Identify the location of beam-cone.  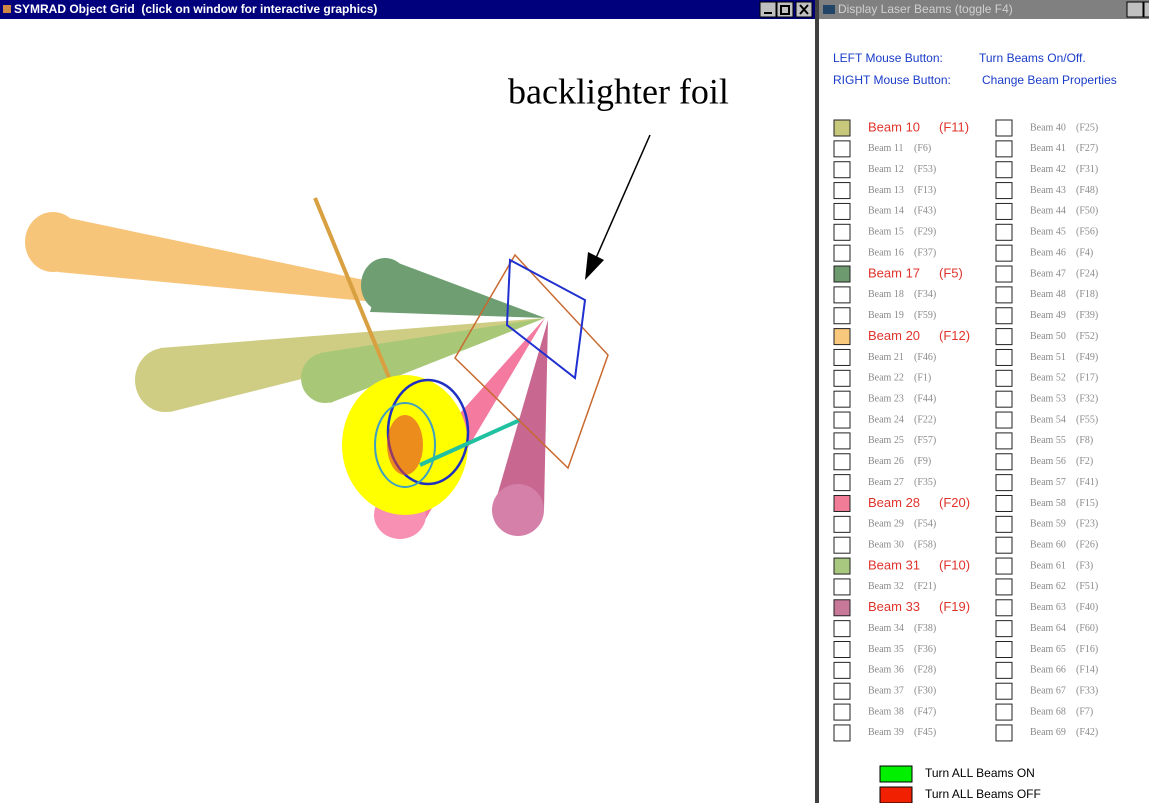
(432, 360).